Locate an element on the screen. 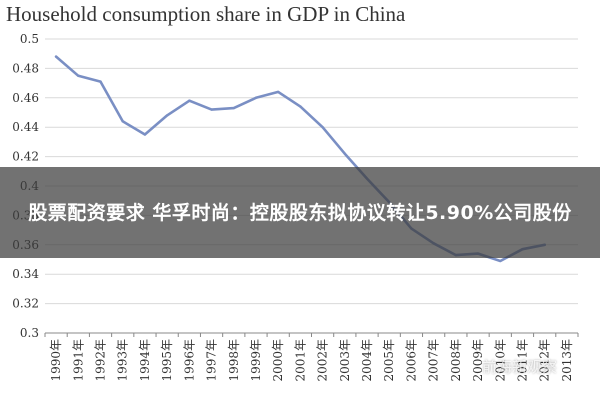 The width and height of the screenshot is (600, 400). x-tick-label: 1991年 is located at coordinates (78, 360).